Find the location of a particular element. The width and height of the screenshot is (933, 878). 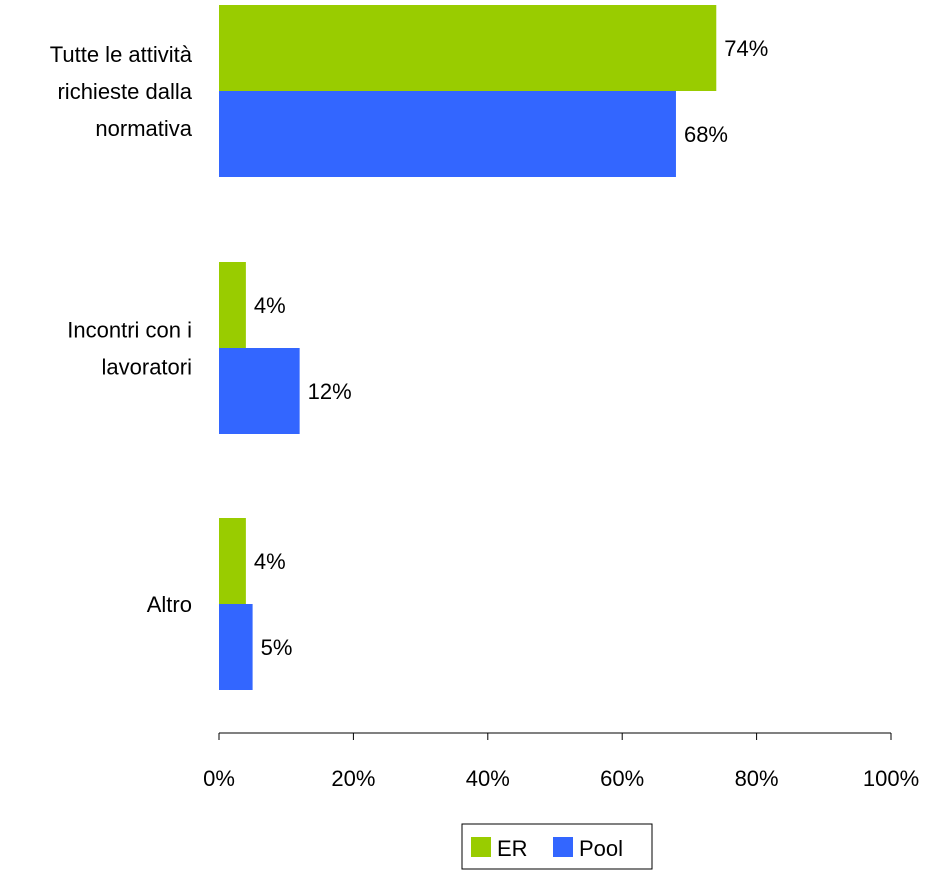

category-label-0-0: Tutte le attività is located at coordinates (121, 54).